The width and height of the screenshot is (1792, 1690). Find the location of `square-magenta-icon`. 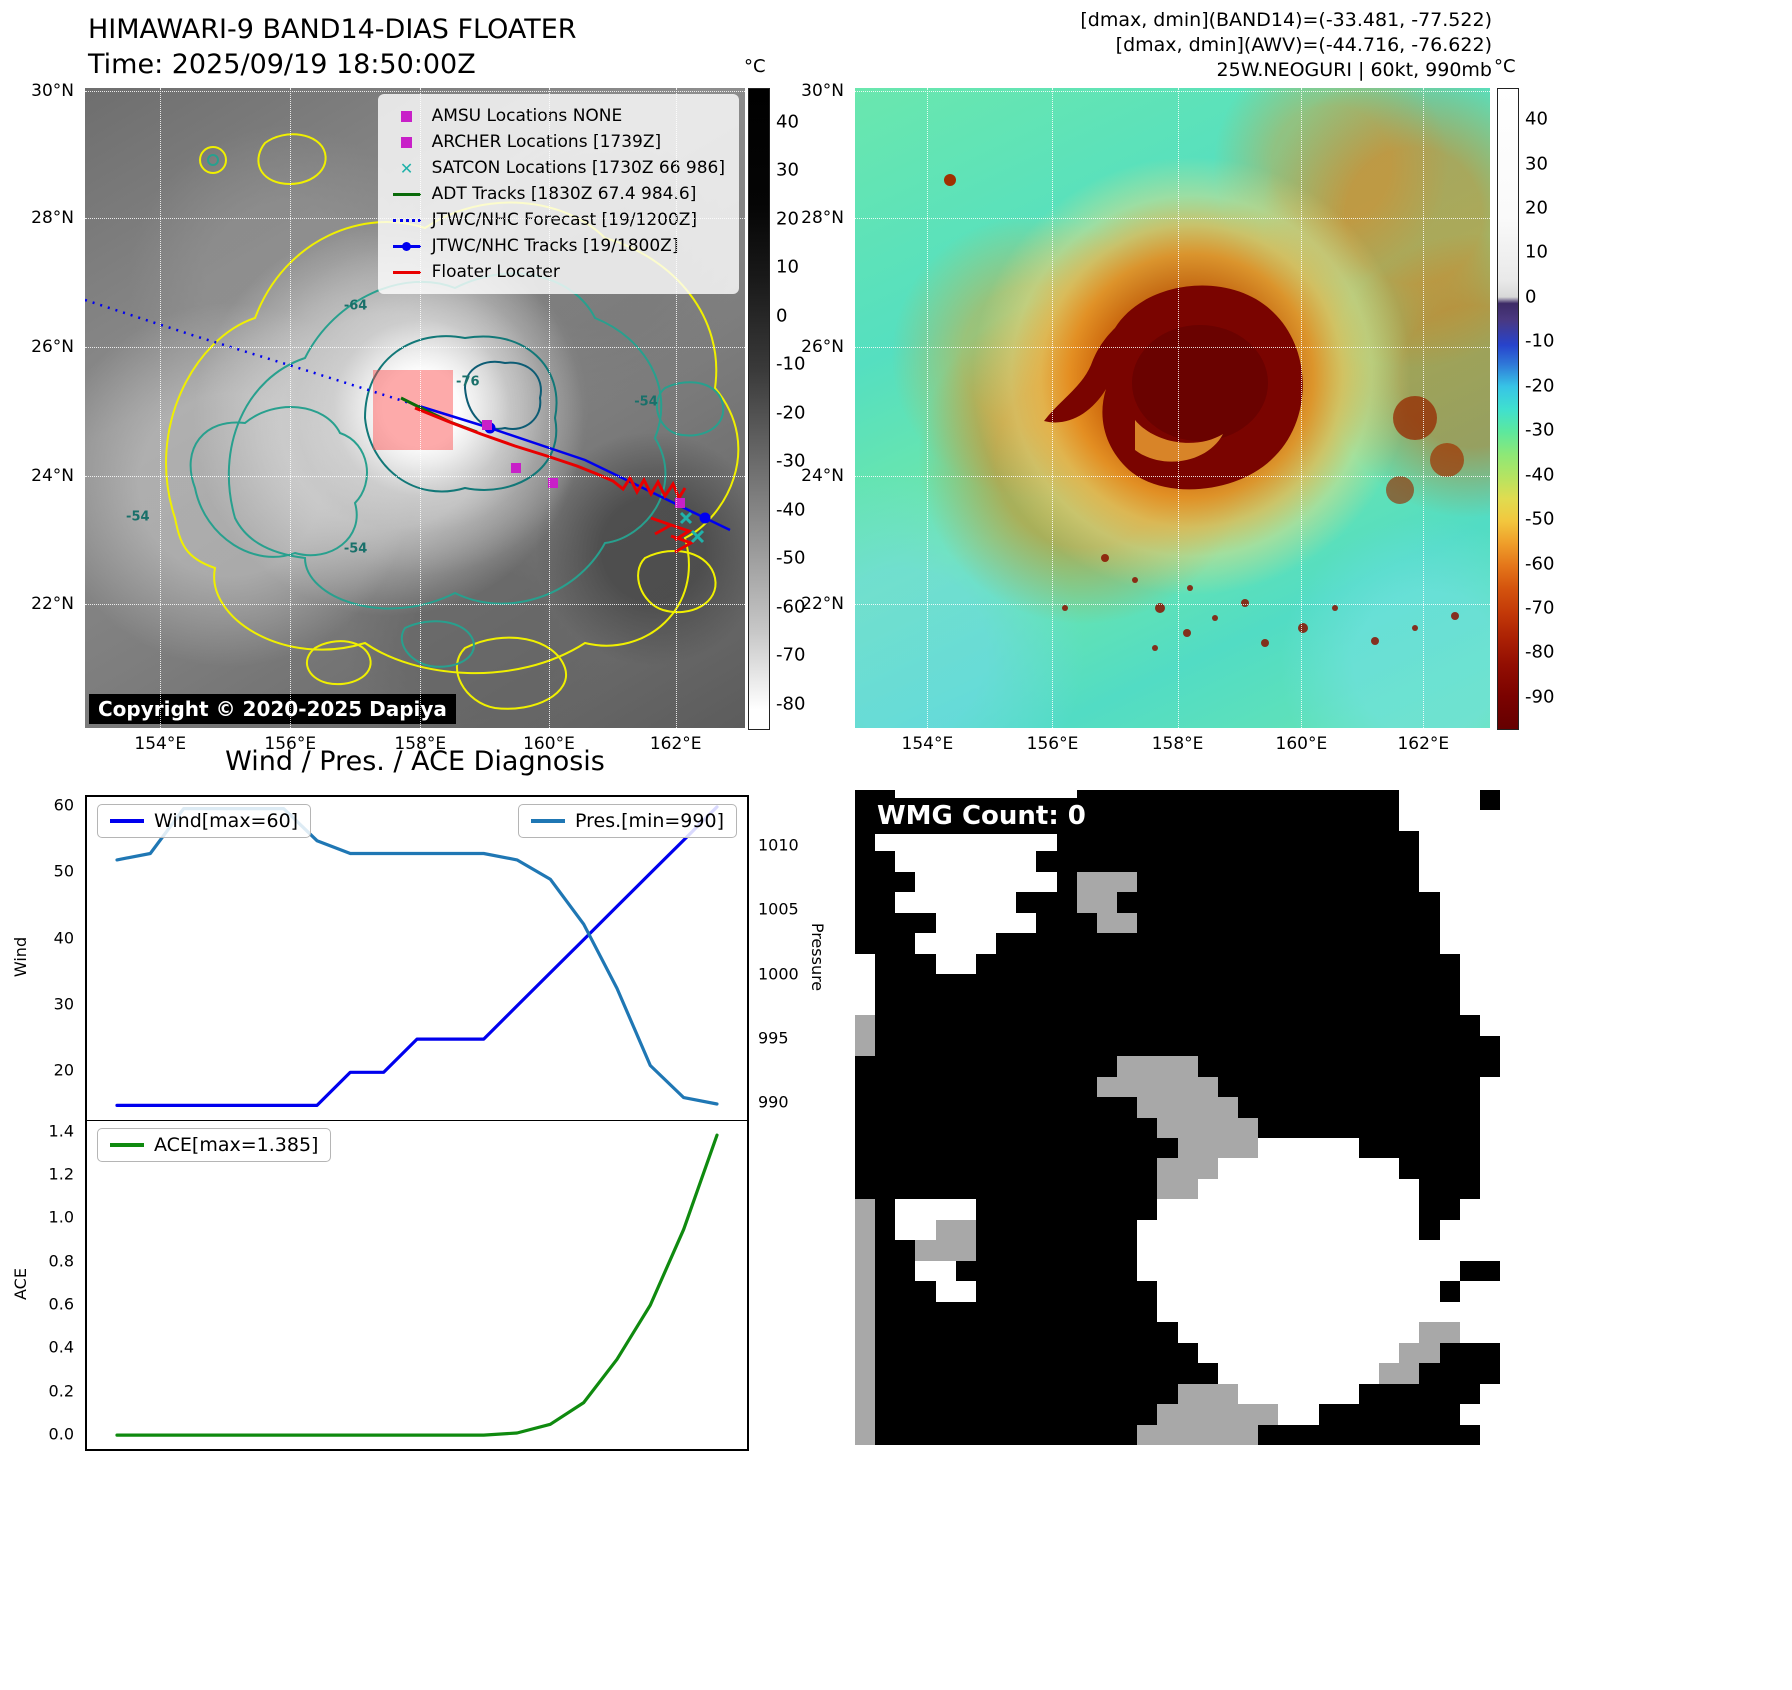

square-magenta-icon is located at coordinates (407, 142).